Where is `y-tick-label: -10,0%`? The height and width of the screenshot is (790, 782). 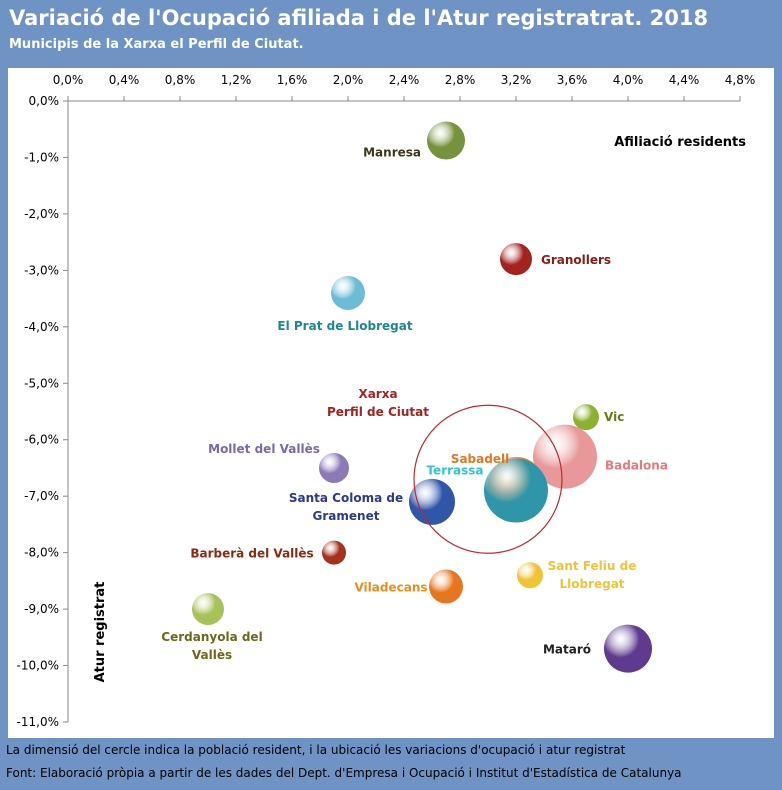 y-tick-label: -10,0% is located at coordinates (38, 666).